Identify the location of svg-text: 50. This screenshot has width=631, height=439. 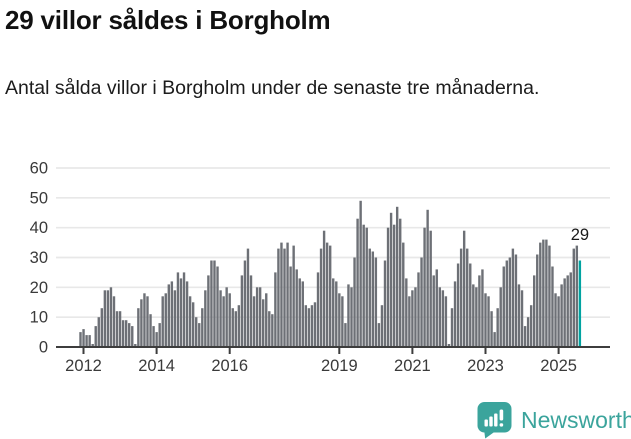
(39, 198).